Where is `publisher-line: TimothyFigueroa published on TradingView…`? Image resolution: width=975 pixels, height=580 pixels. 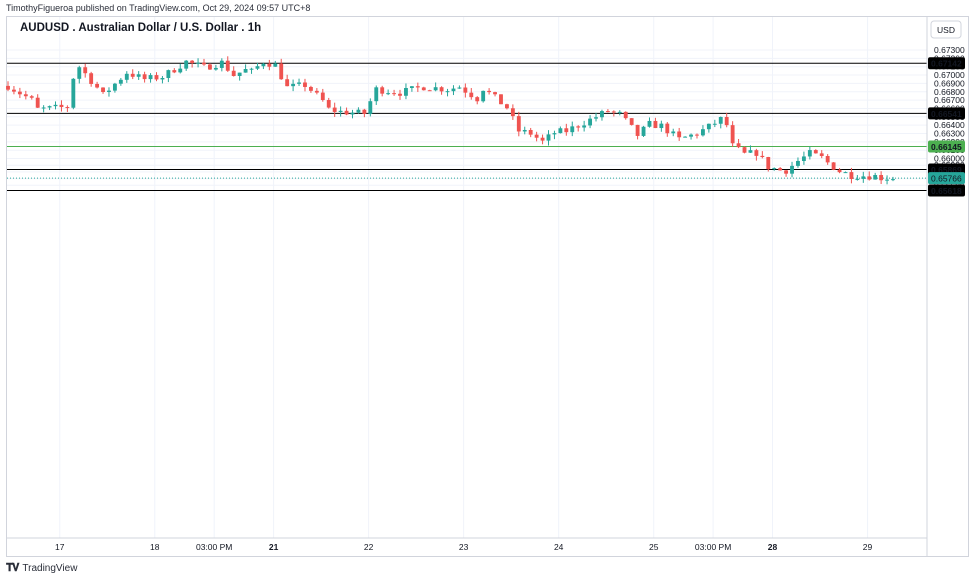
publisher-line: TimothyFigueroa published on TradingView… is located at coordinates (158, 8).